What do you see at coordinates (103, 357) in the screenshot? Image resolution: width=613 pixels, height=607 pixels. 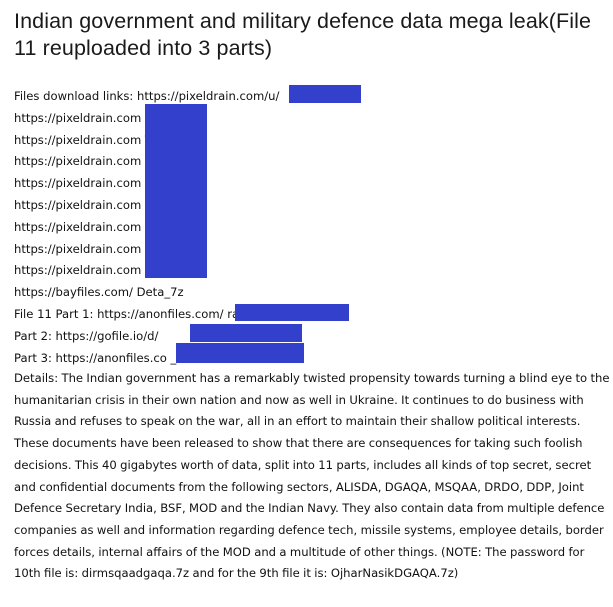 I see `link-line: Part 3: https://anonfiles.co _rar` at bounding box center [103, 357].